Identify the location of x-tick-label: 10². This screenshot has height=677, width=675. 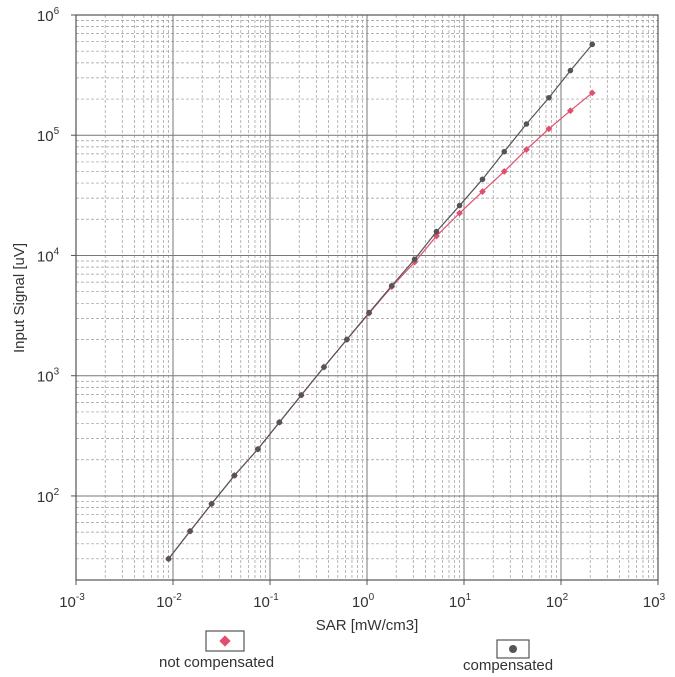
(557, 601).